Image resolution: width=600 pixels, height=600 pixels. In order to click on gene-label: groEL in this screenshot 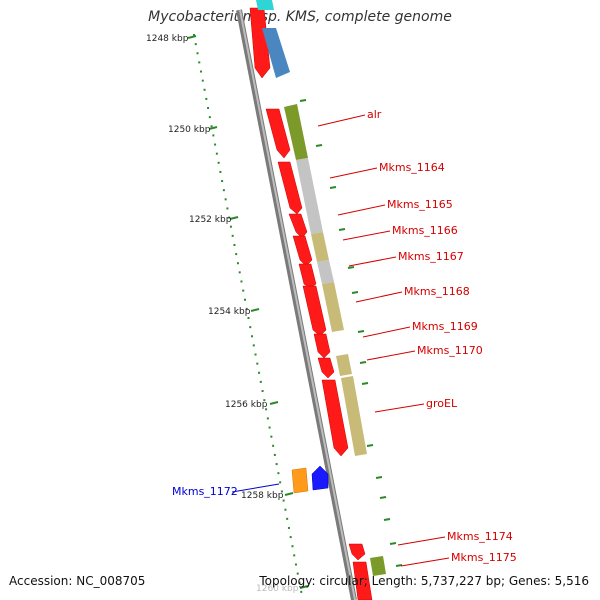, I will do `click(442, 403)`.